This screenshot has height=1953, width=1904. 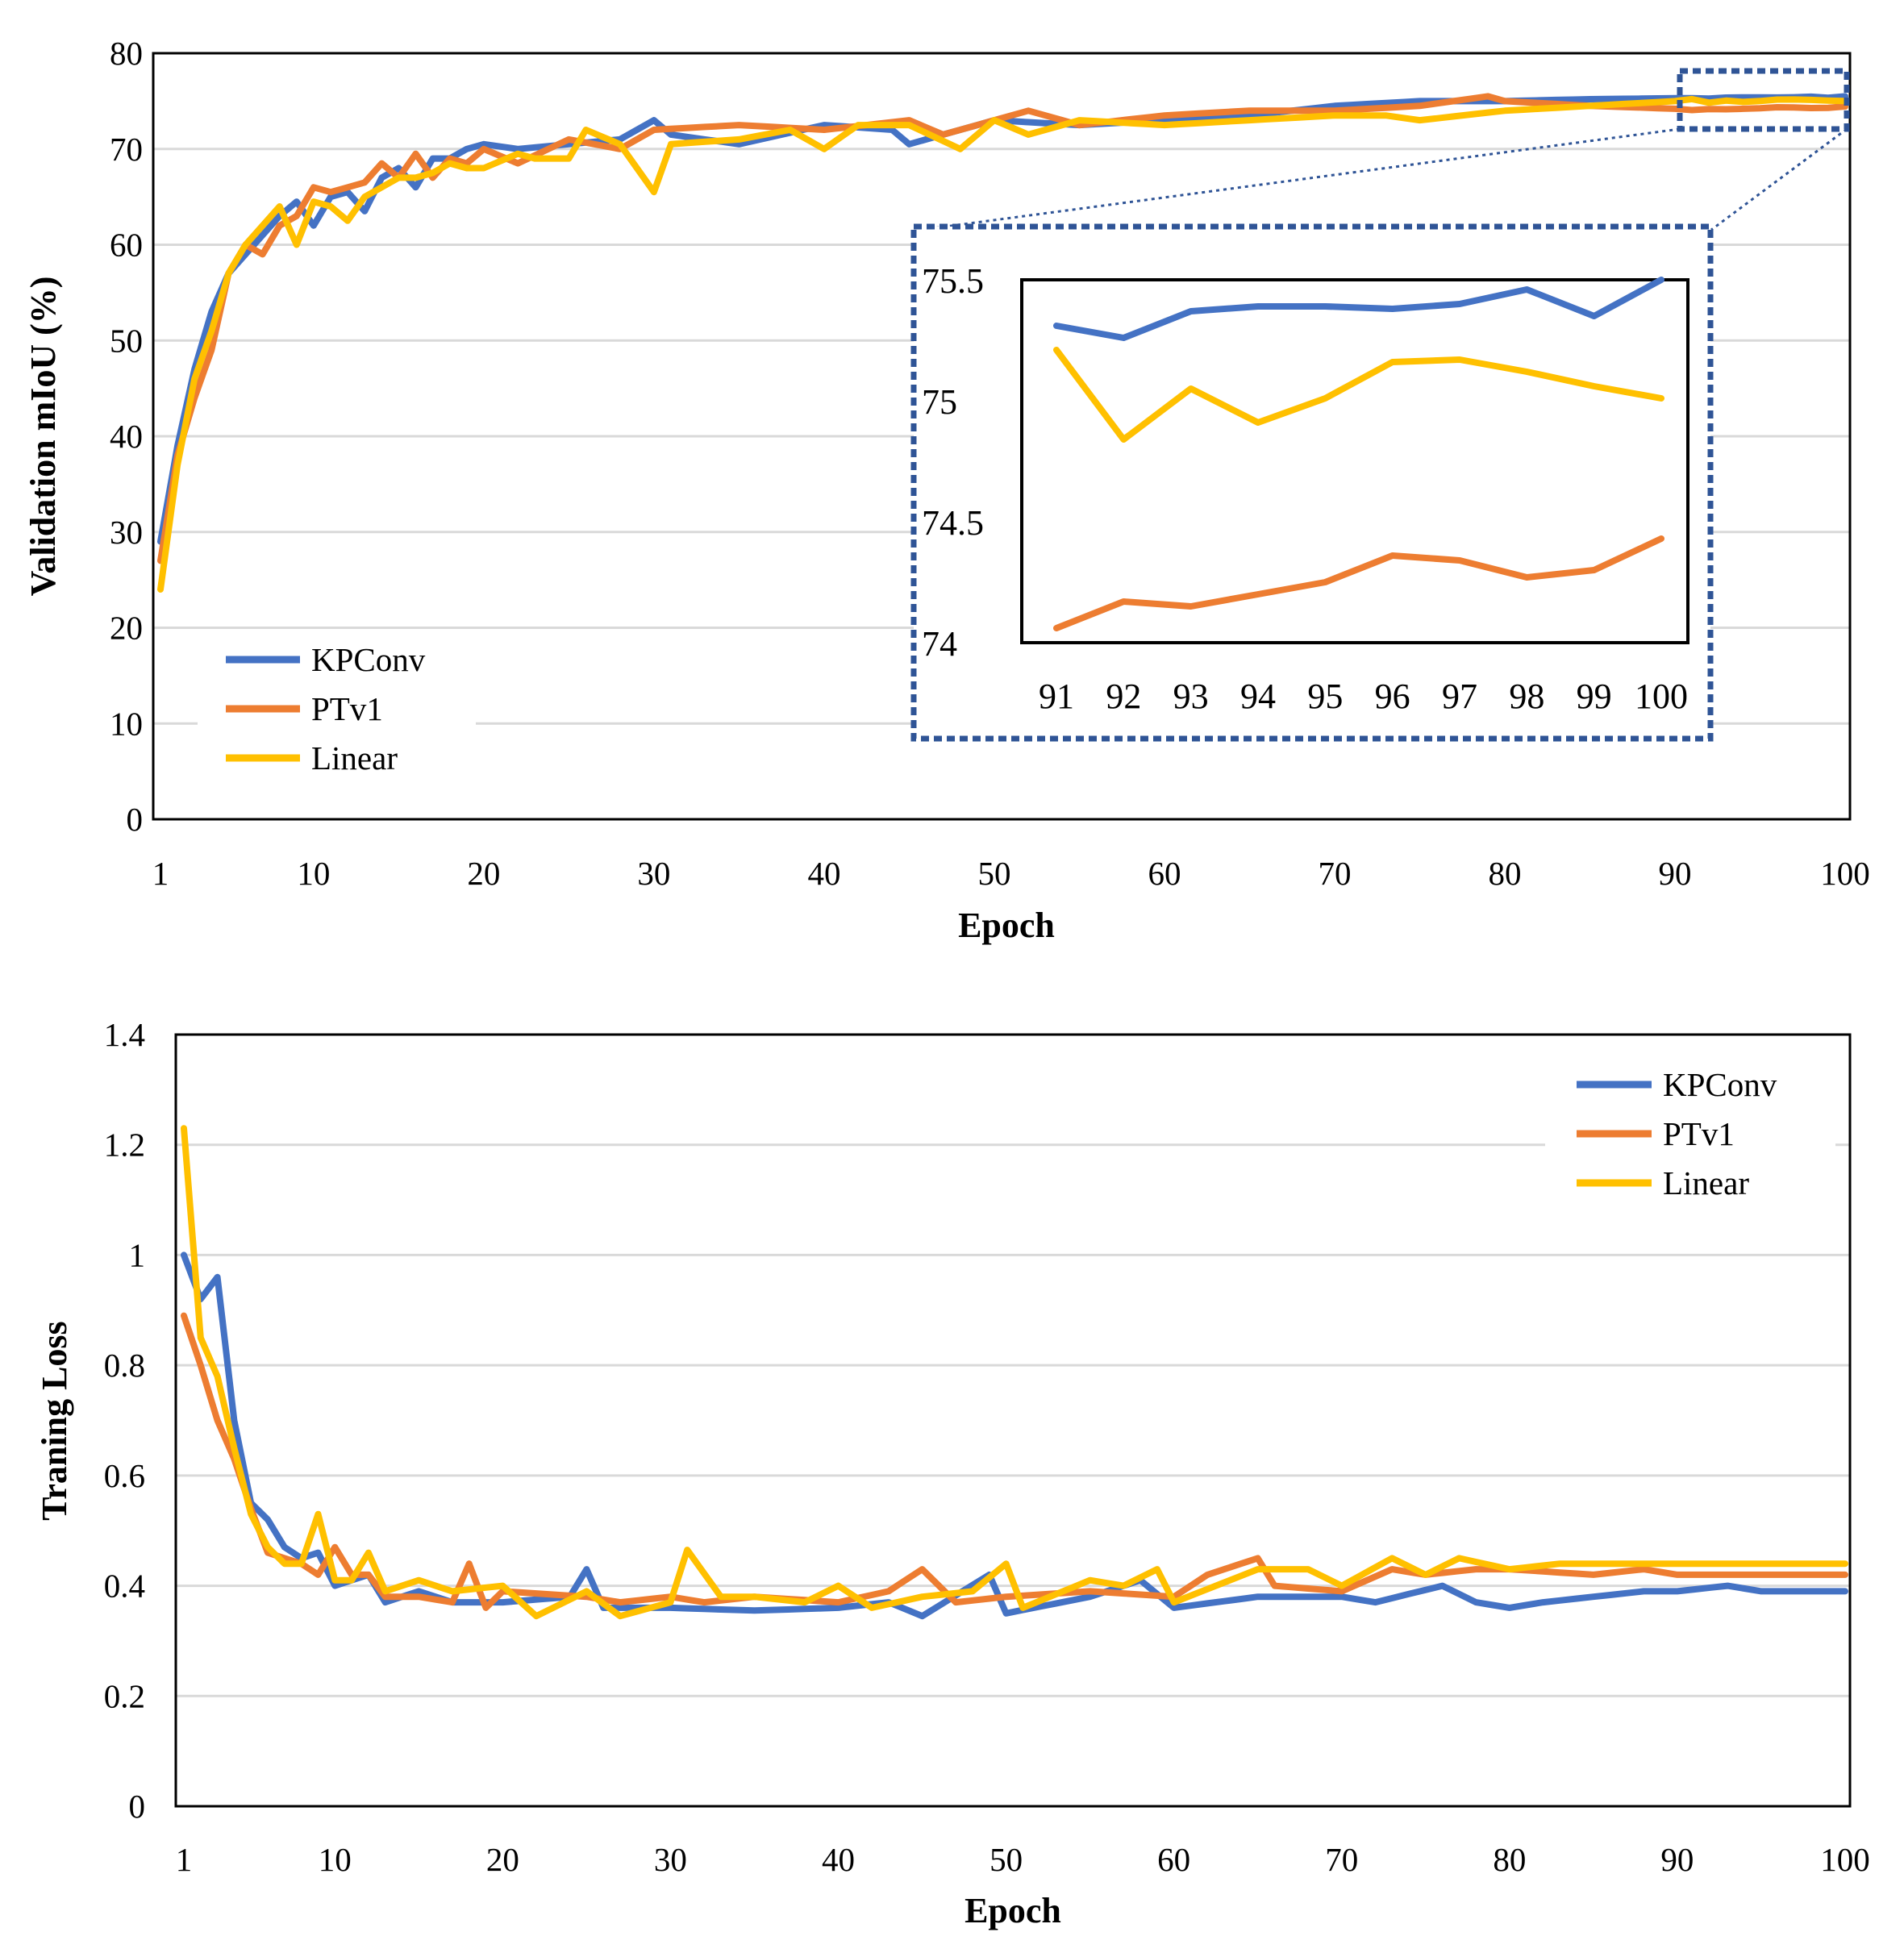 What do you see at coordinates (126, 723) in the screenshot?
I see `y-tick-label: 10` at bounding box center [126, 723].